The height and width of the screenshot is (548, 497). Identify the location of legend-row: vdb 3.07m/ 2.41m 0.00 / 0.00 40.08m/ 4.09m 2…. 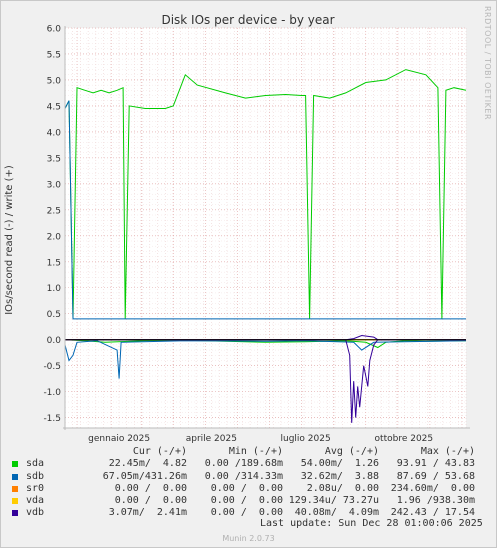
(252, 513).